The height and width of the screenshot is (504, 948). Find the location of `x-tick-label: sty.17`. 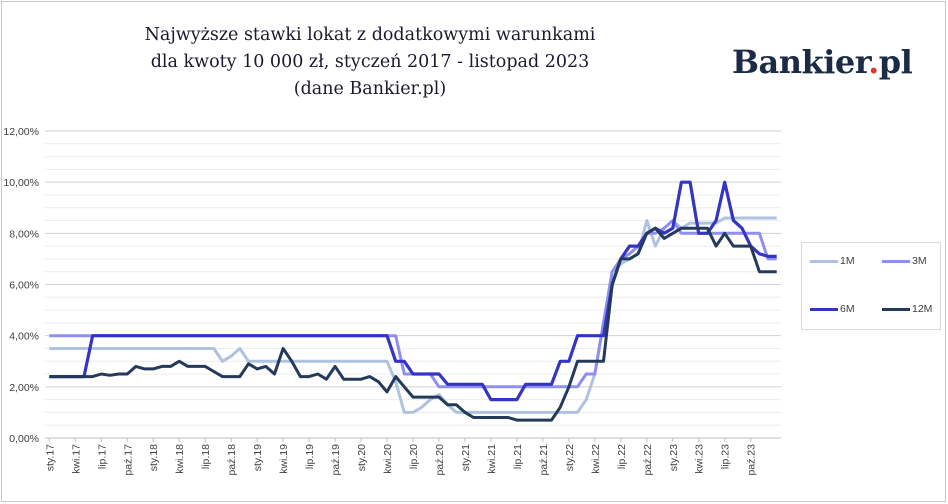

x-tick-label: sty.17 is located at coordinates (50, 457).